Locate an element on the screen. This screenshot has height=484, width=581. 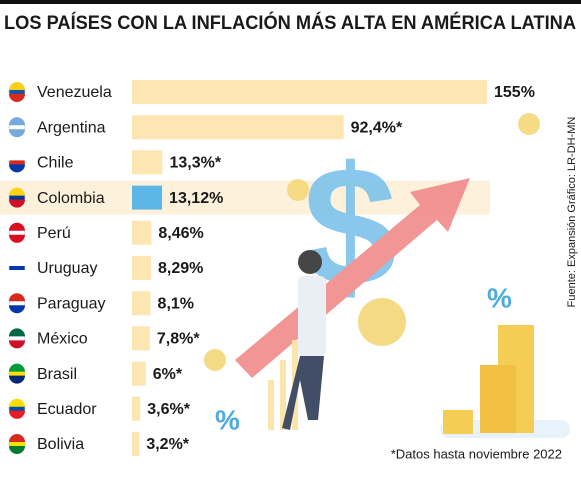
value-label: 8,46% is located at coordinates (180, 233).